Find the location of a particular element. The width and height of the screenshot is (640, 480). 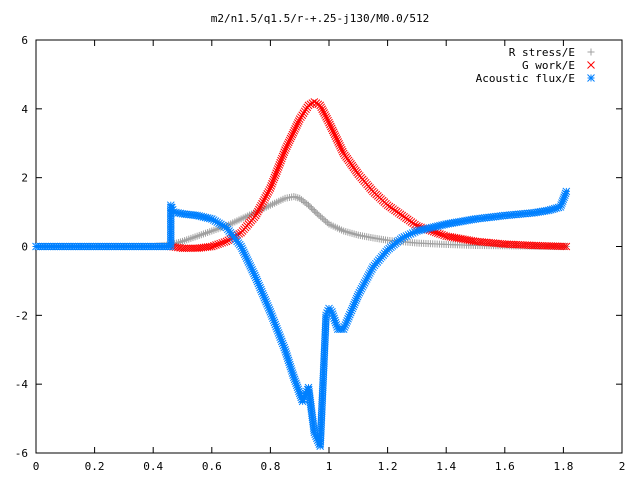

x-tick-label: 0 is located at coordinates (36, 466).